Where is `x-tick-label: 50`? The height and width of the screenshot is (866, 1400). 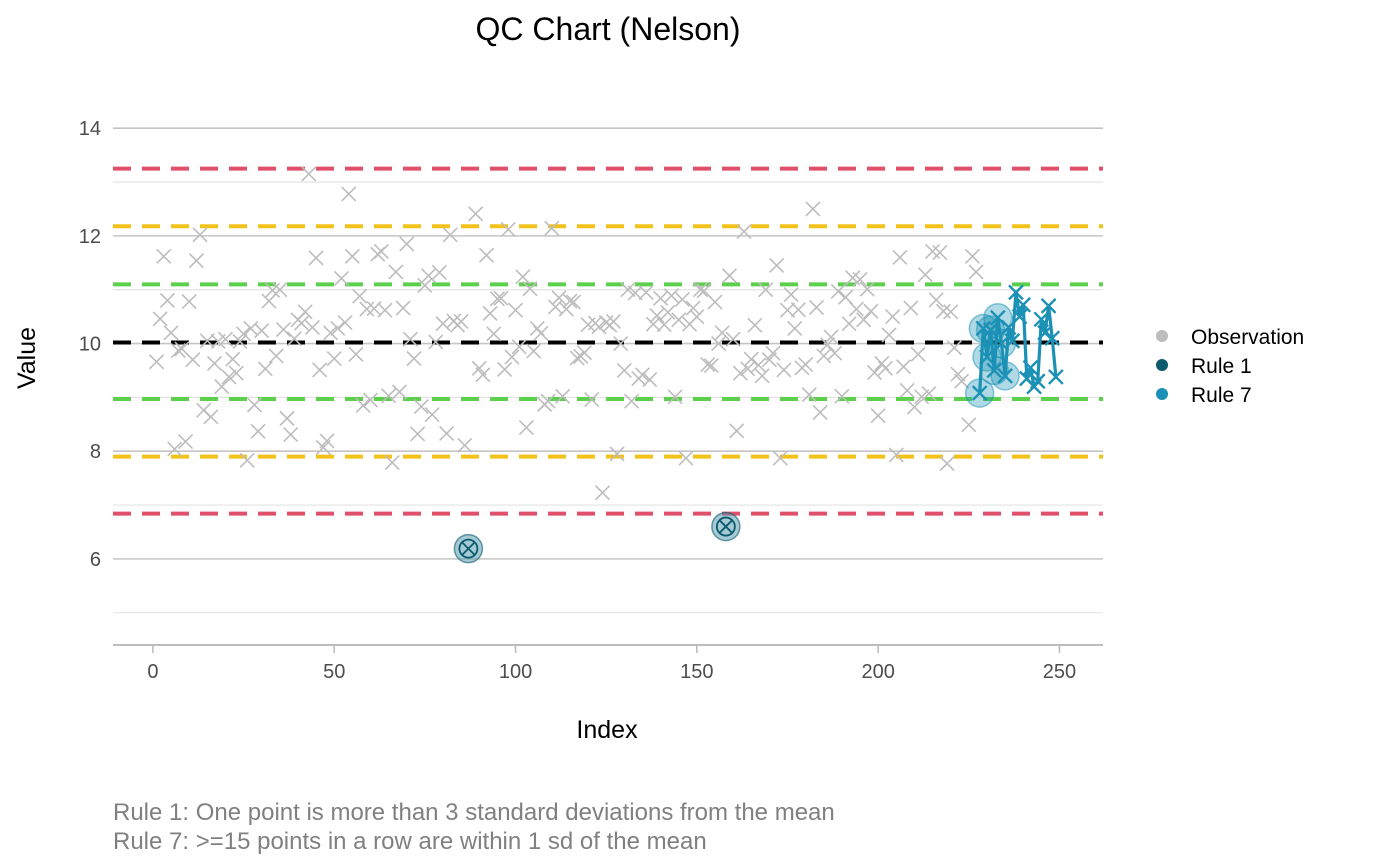
x-tick-label: 50 is located at coordinates (334, 672).